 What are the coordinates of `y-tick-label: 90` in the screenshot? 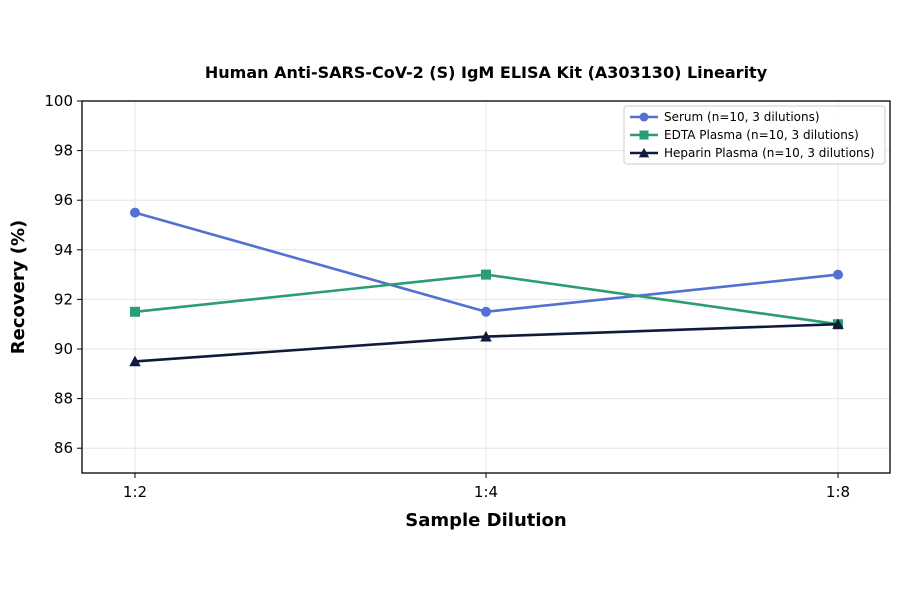 It's located at (63, 349).